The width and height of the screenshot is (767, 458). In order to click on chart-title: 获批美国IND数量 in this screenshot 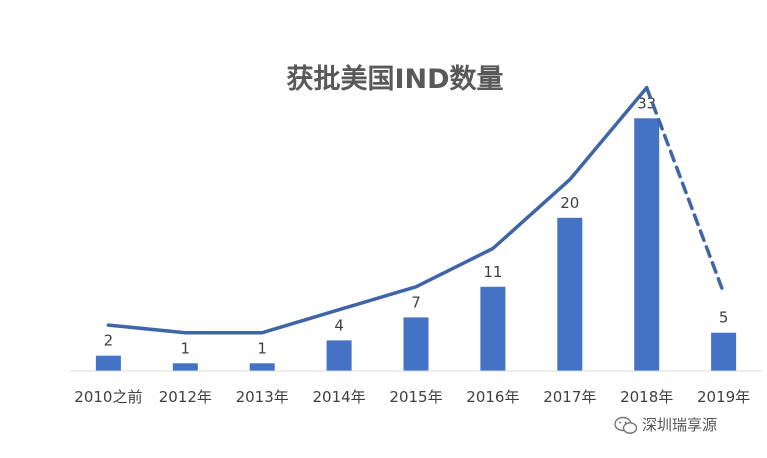, I will do `click(394, 79)`.